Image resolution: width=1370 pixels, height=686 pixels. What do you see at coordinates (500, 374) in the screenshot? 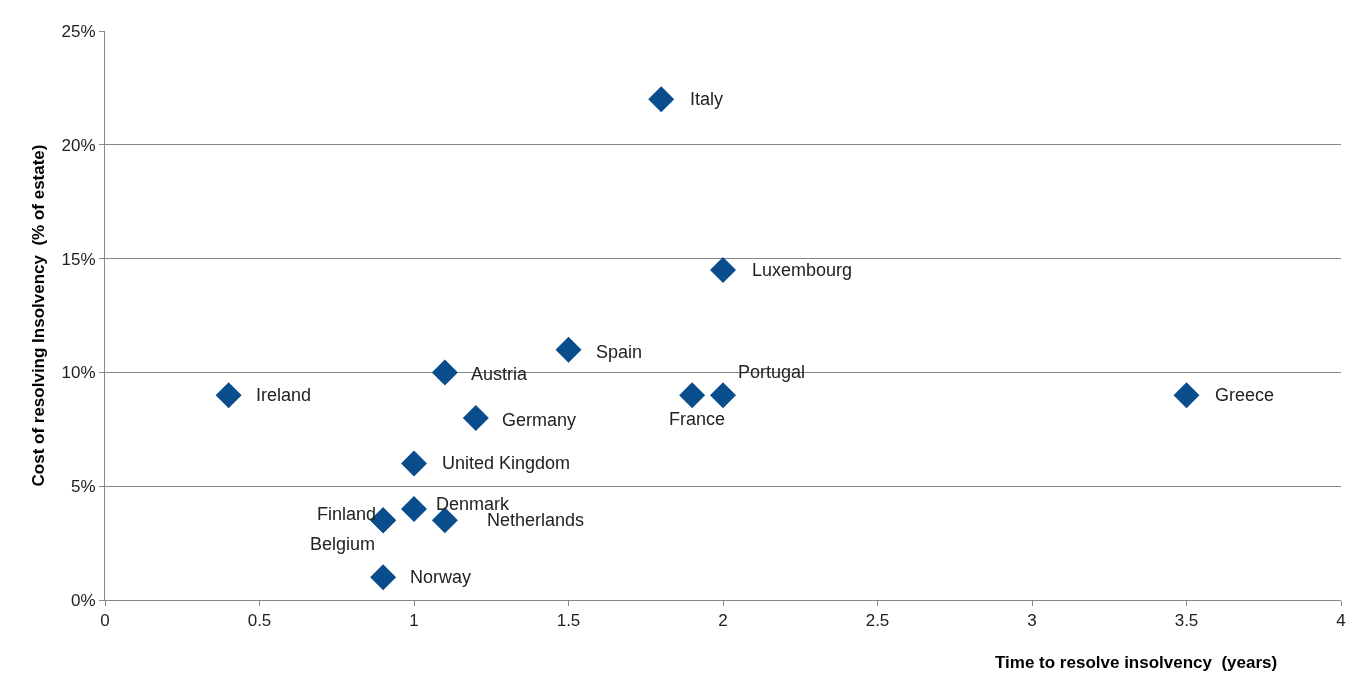
I see `annotation: Austria` at bounding box center [500, 374].